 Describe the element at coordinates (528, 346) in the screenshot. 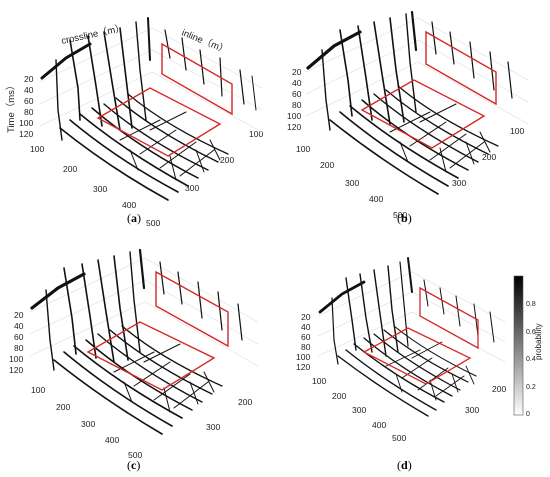

I see `probability-colorbar: 0 0.2 0.4 0.6 0.8 probability` at that location.